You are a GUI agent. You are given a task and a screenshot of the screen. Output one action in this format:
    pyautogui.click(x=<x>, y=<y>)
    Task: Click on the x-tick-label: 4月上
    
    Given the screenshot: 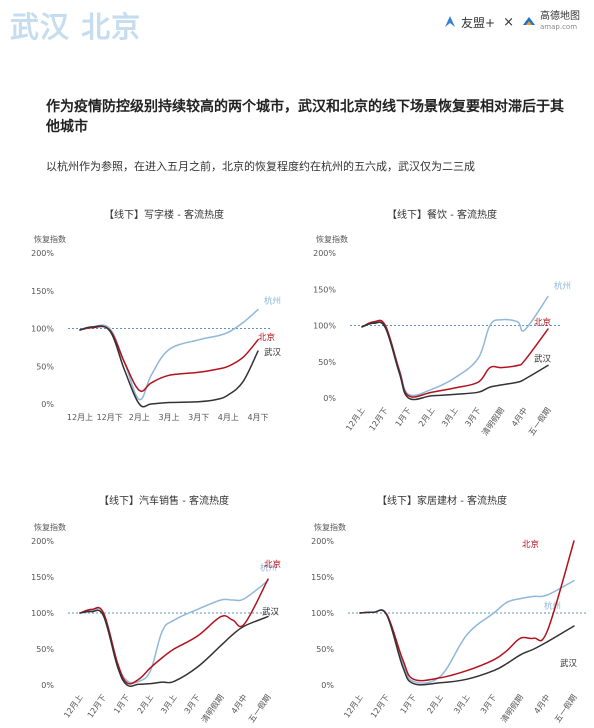 What is the action you would take?
    pyautogui.click(x=228, y=417)
    